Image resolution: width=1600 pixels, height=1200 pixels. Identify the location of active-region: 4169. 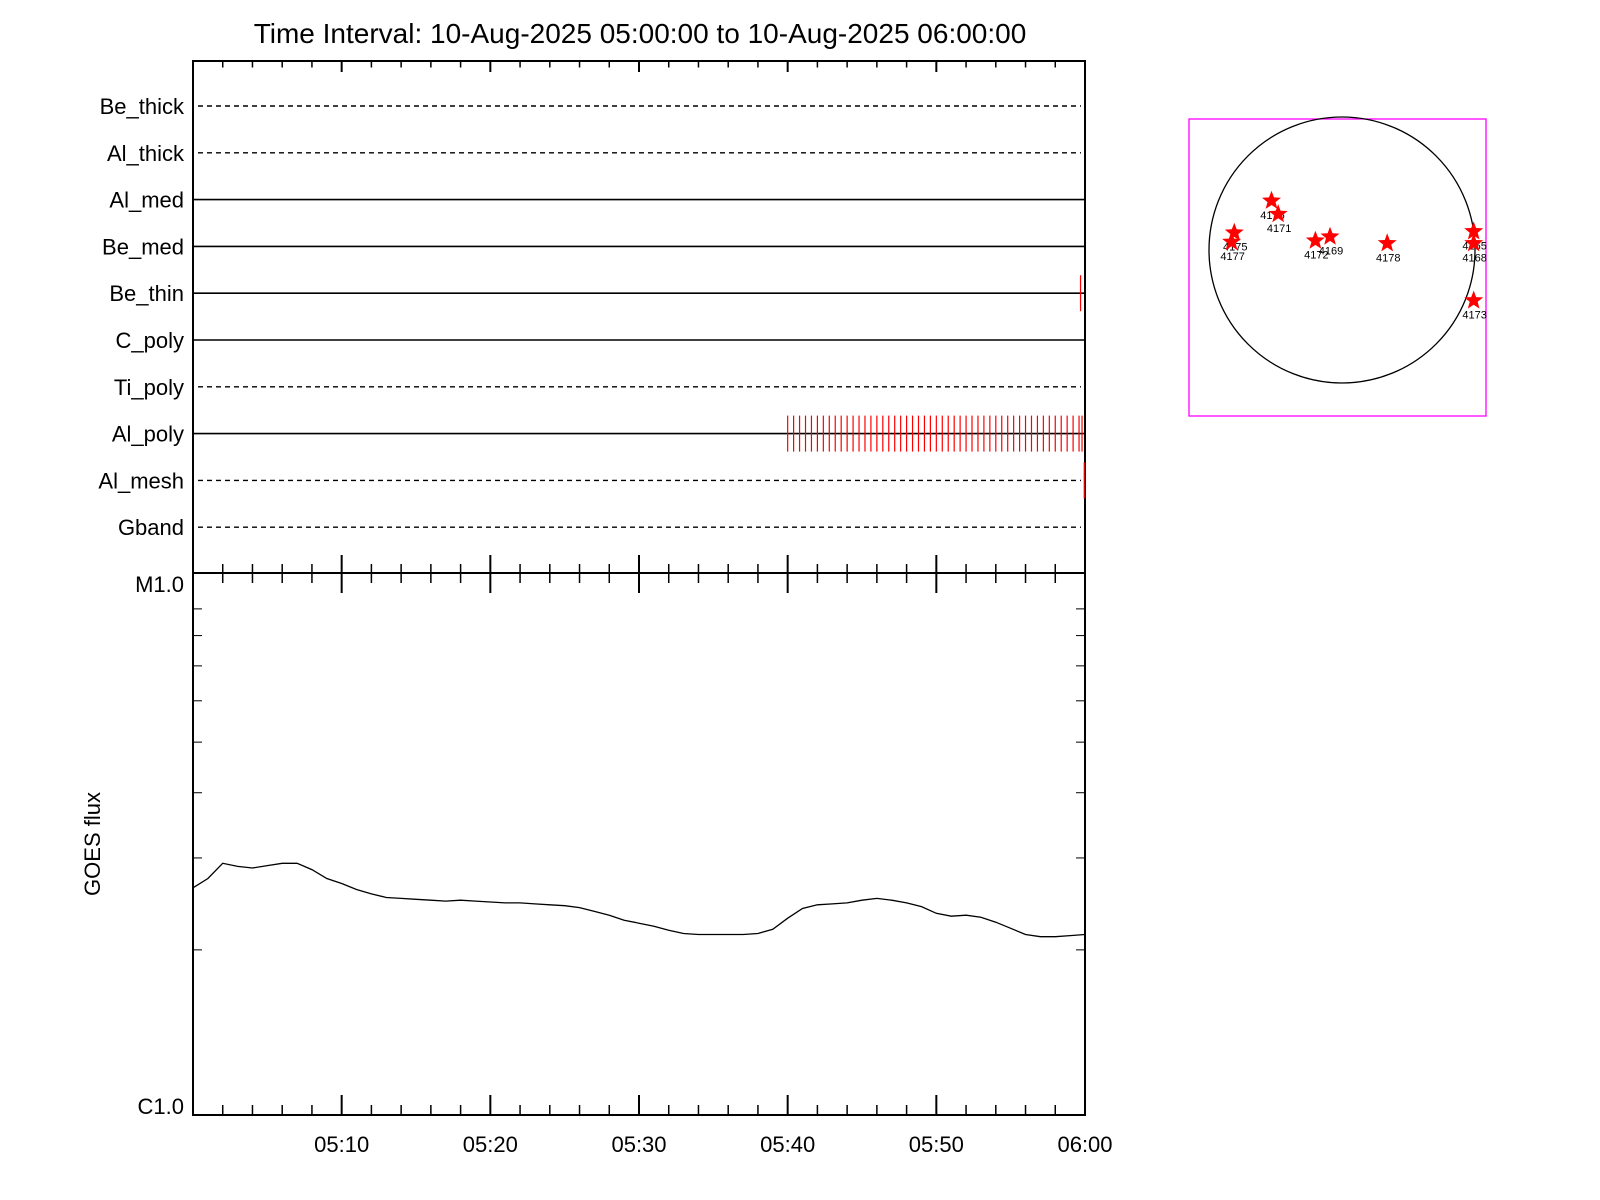
(1331, 242).